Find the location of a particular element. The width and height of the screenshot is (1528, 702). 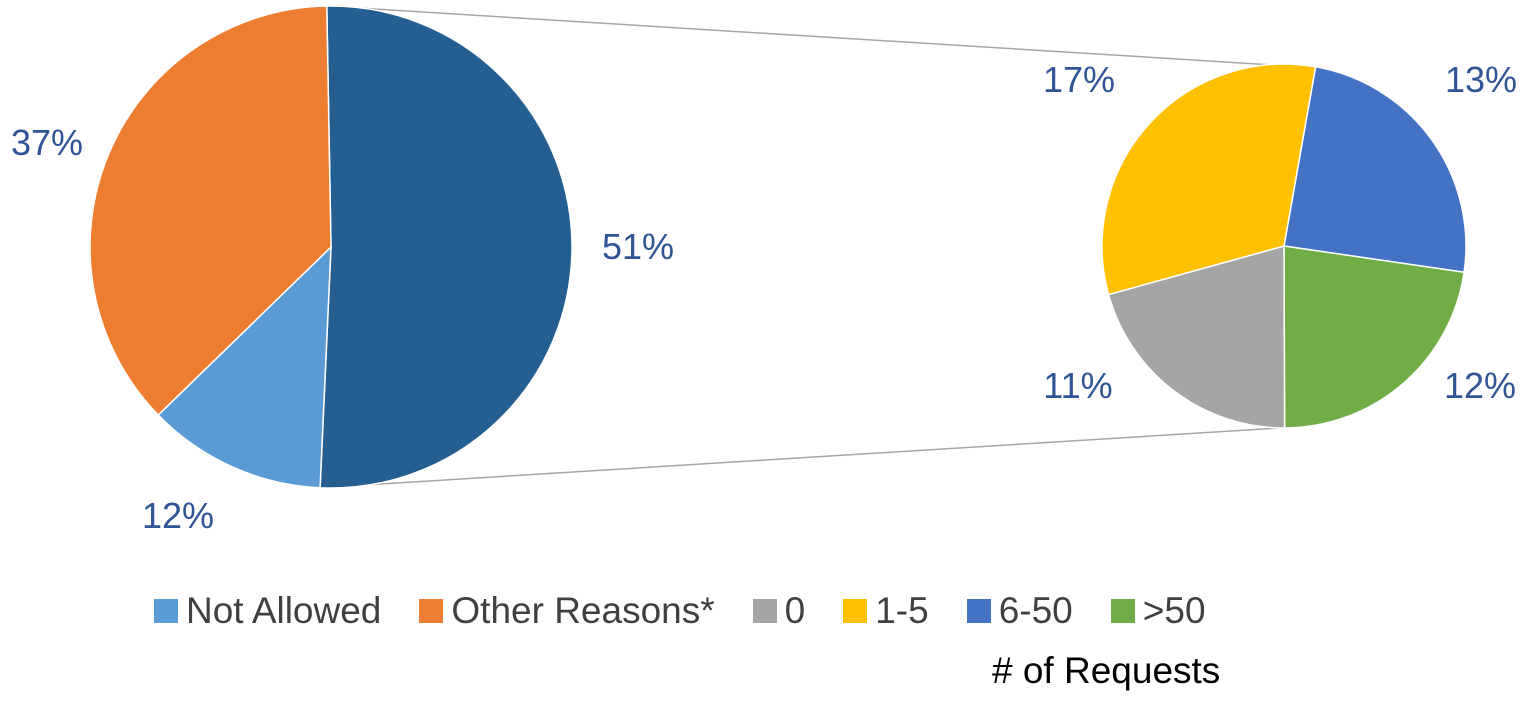

legend-label: Not Allowed is located at coordinates (284, 610).